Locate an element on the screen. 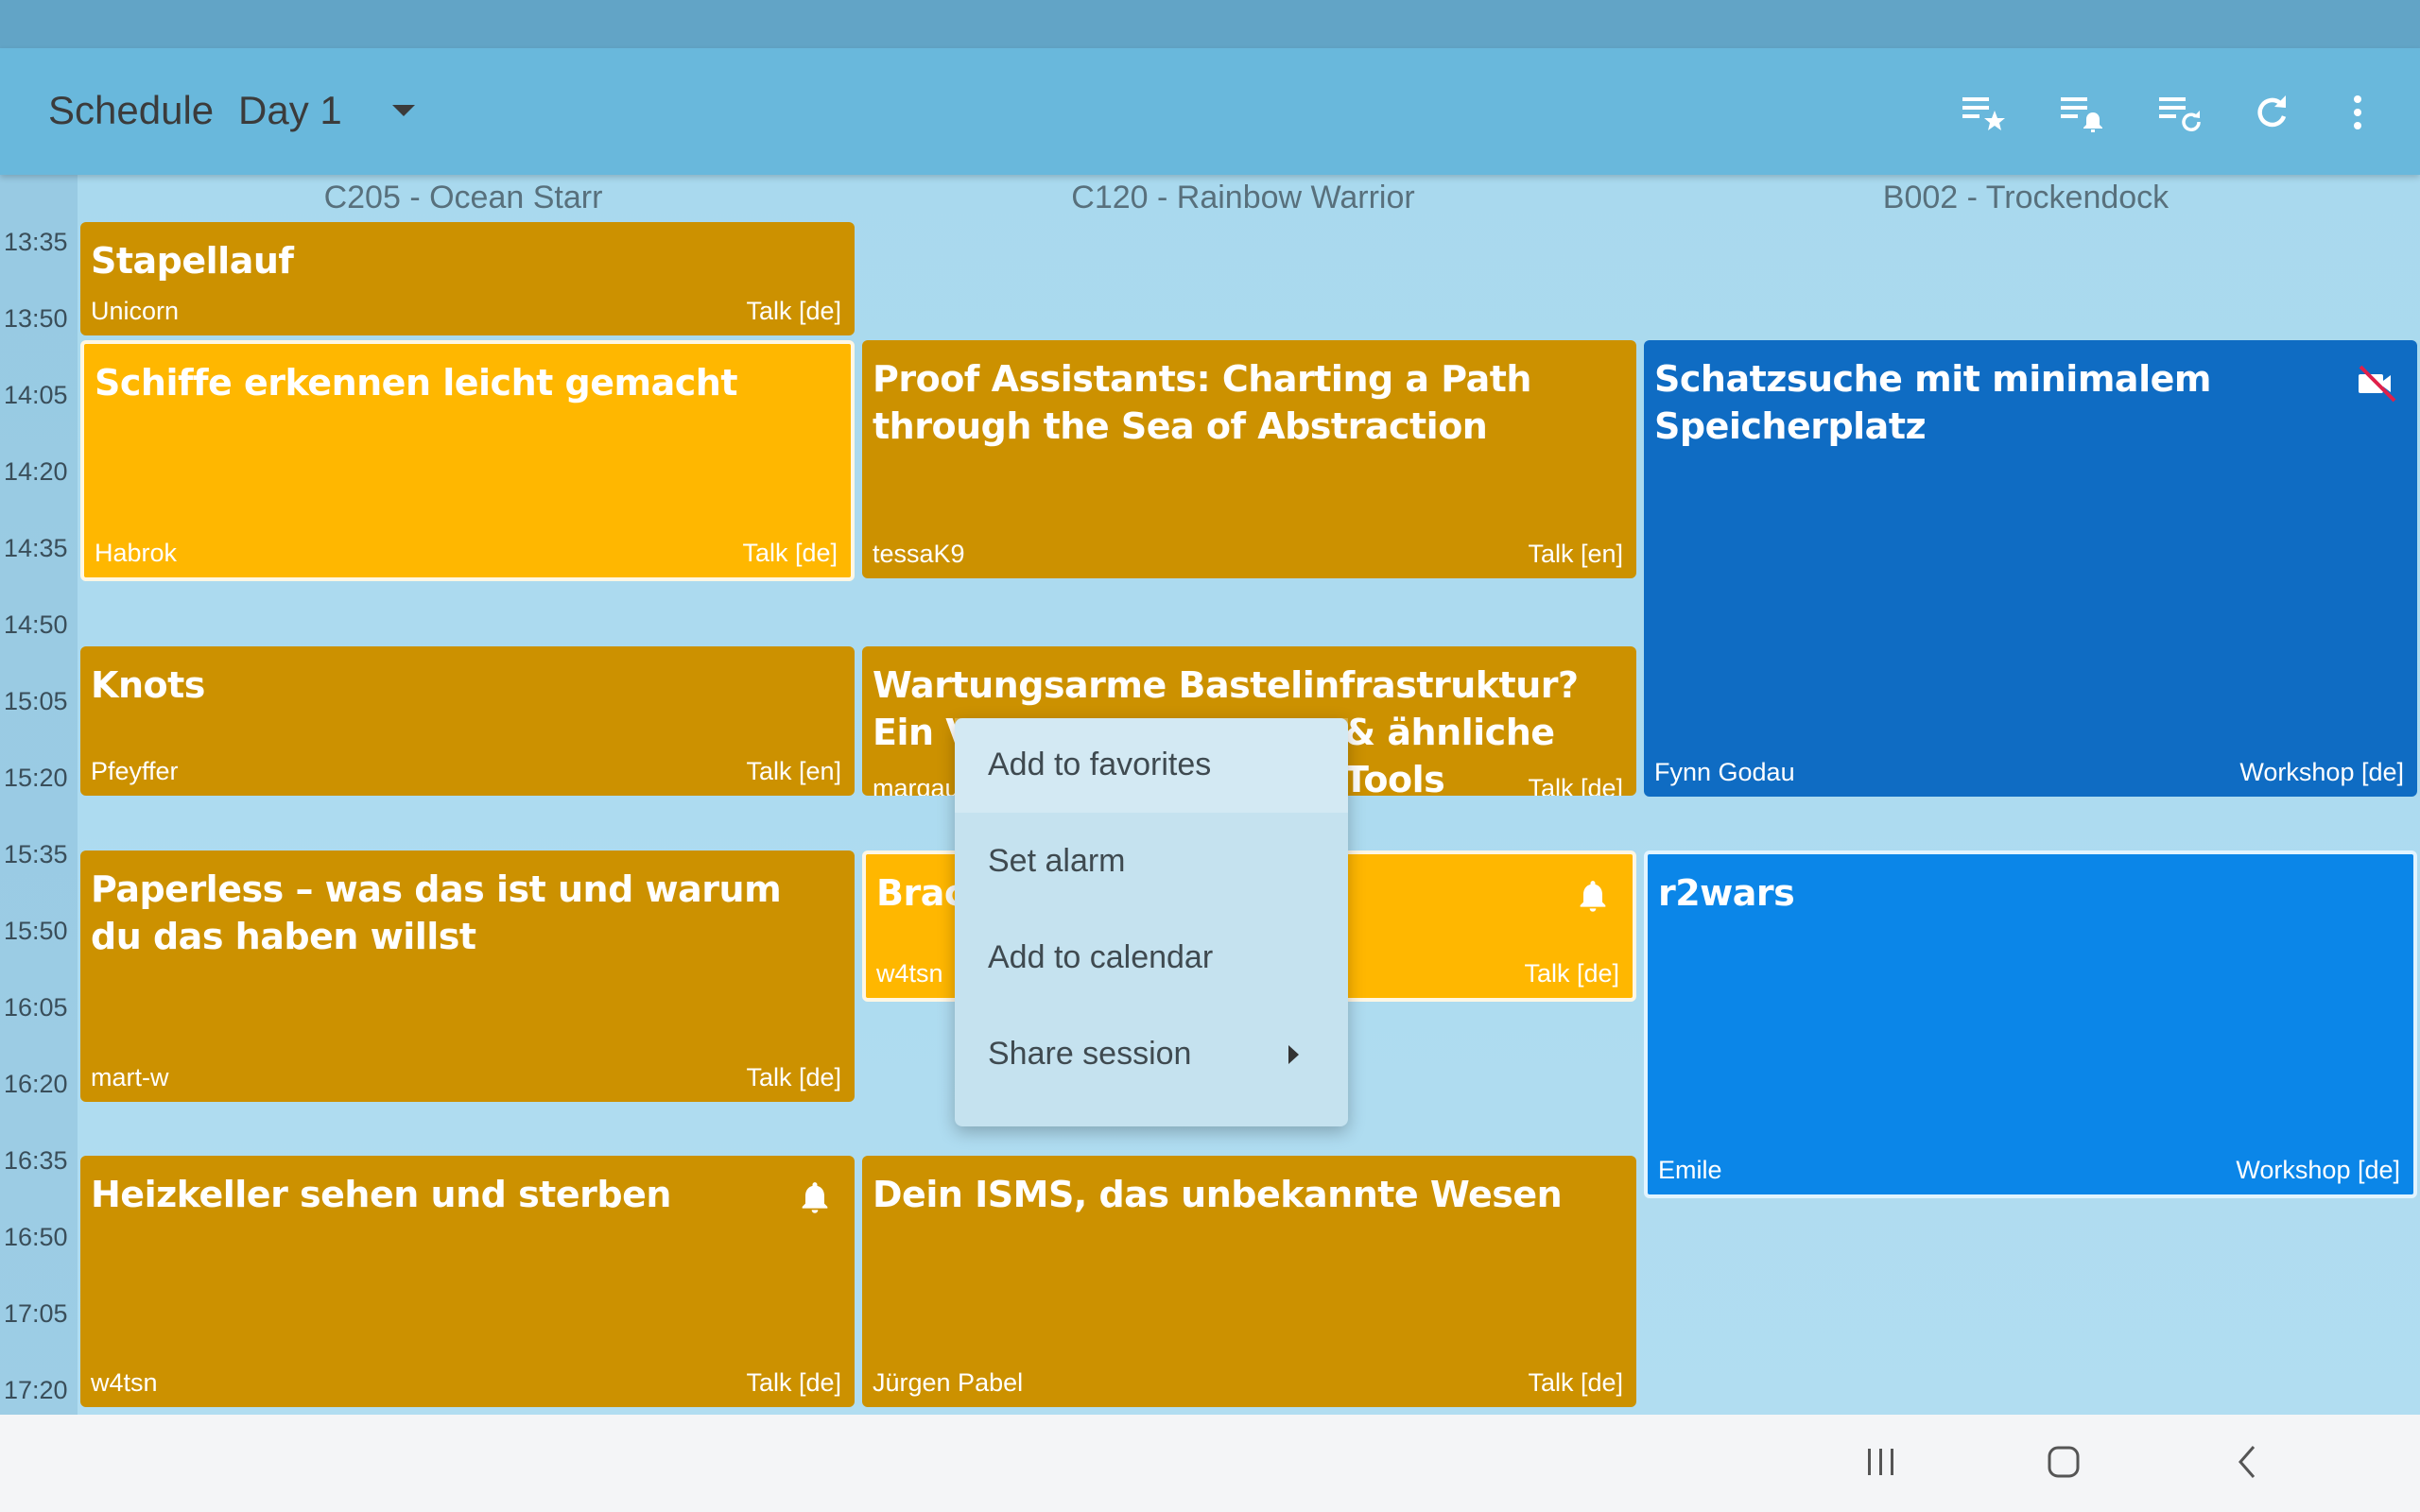 This screenshot has width=2420, height=1512. chevron-right-icon is located at coordinates (1293, 1054).